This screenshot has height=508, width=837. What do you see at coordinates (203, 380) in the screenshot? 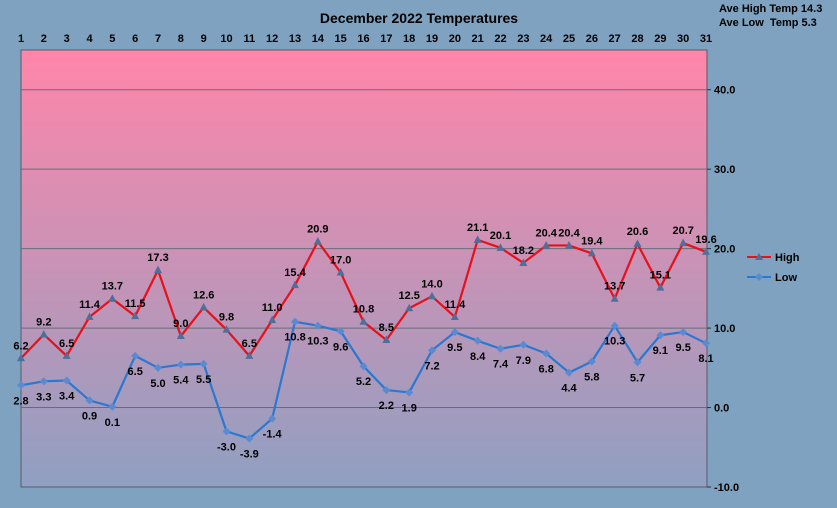
I see `data-label-low: 5.5` at bounding box center [203, 380].